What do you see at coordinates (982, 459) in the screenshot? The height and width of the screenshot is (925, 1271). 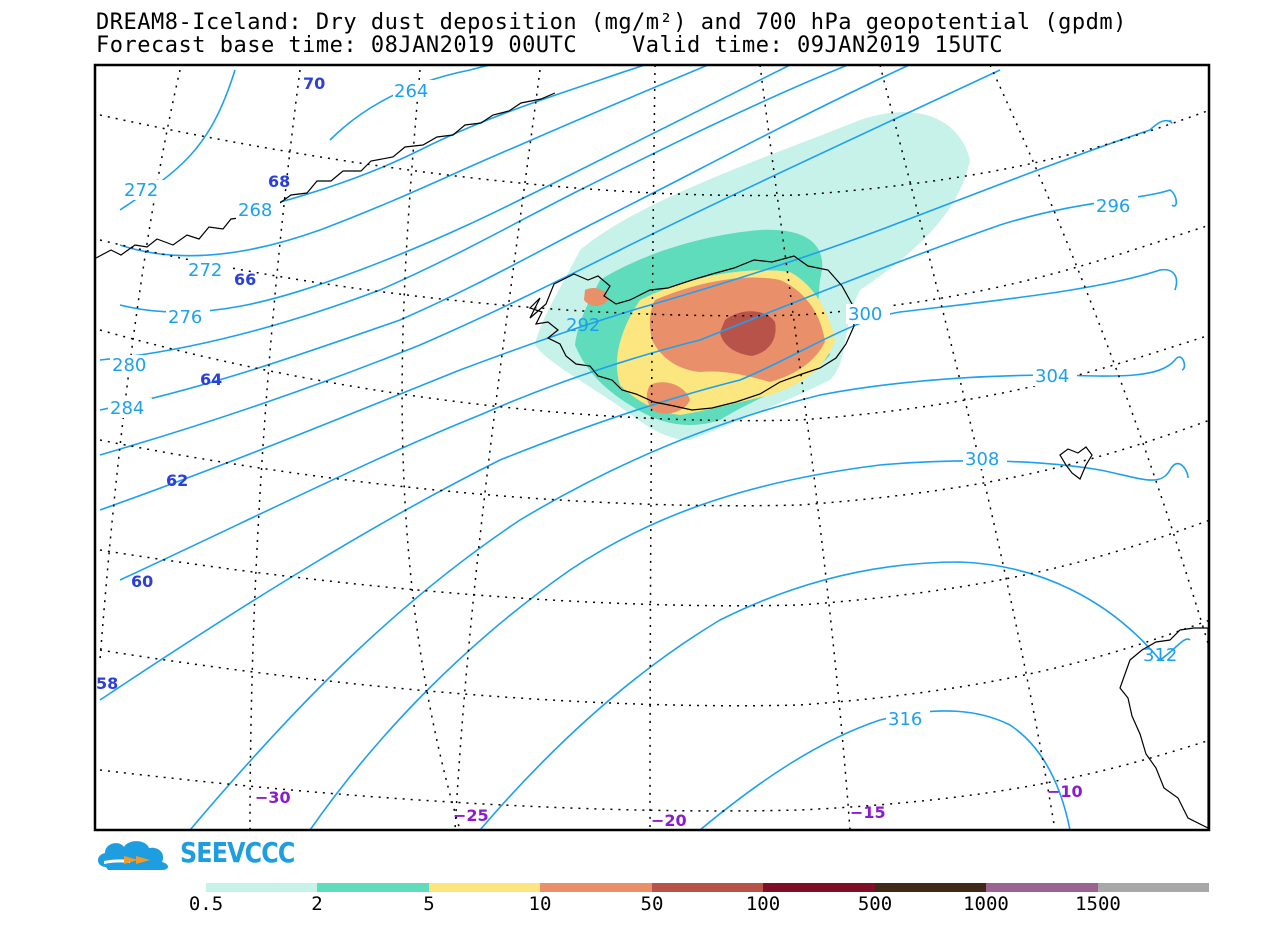 I see `contour-label-308: 308` at bounding box center [982, 459].